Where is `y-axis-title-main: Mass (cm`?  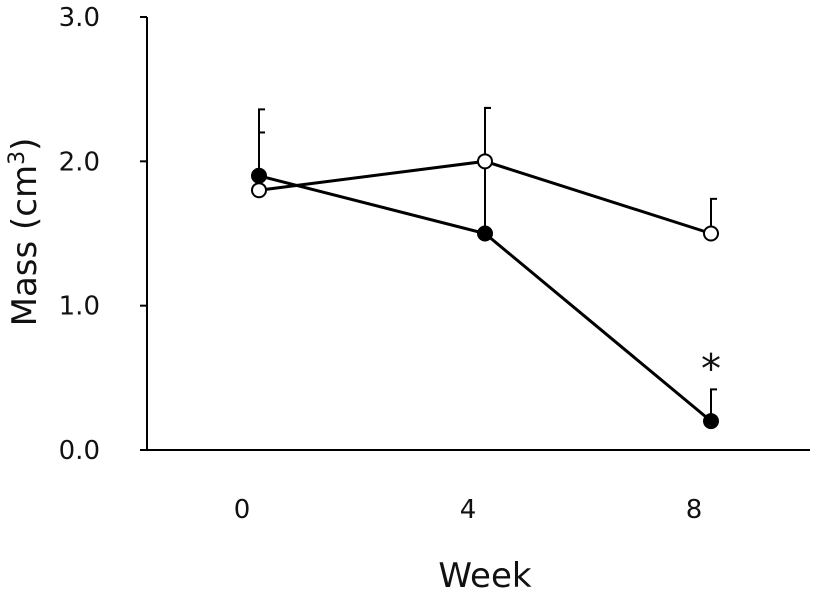 y-axis-title-main: Mass (cm is located at coordinates (25, 245).